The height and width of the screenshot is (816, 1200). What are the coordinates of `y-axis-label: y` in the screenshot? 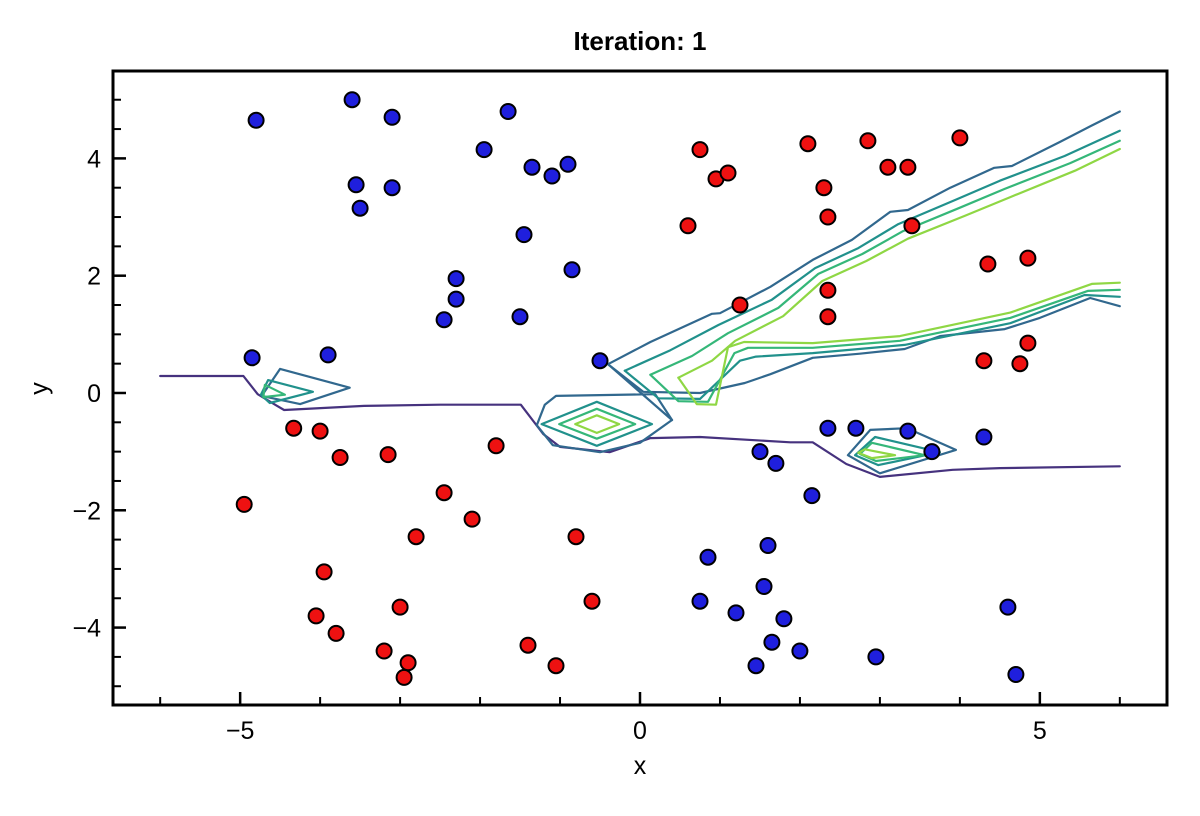 It's located at (39, 388).